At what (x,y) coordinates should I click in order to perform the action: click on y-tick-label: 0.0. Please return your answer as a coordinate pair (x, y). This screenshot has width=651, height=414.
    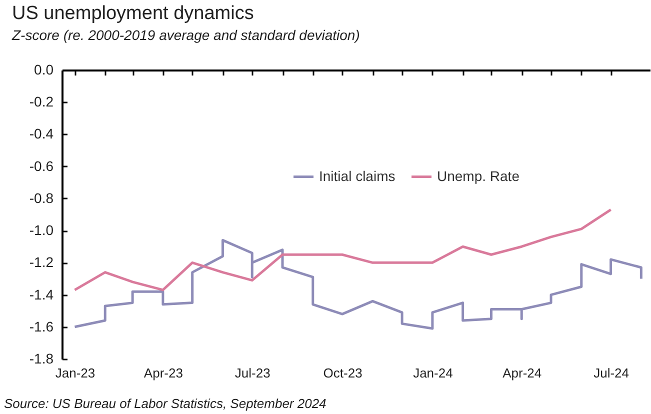
    Looking at the image, I should click on (44, 70).